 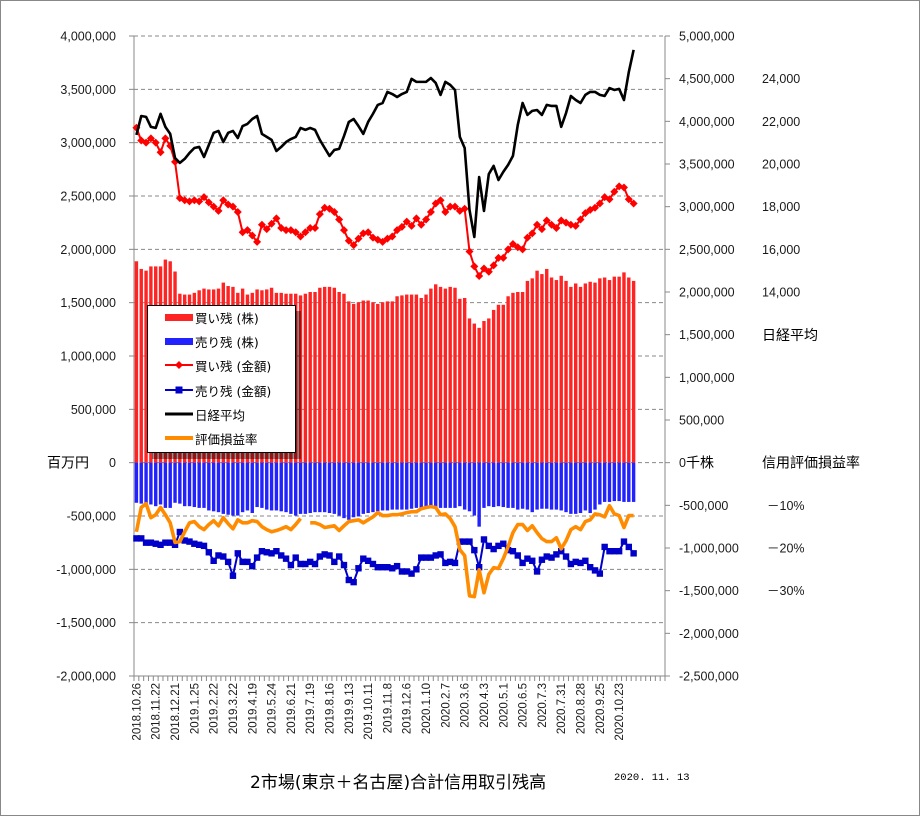 I want to click on chart-title: 2市場(東京＋名古屋)合計信用取引残高, so click(x=398, y=783).